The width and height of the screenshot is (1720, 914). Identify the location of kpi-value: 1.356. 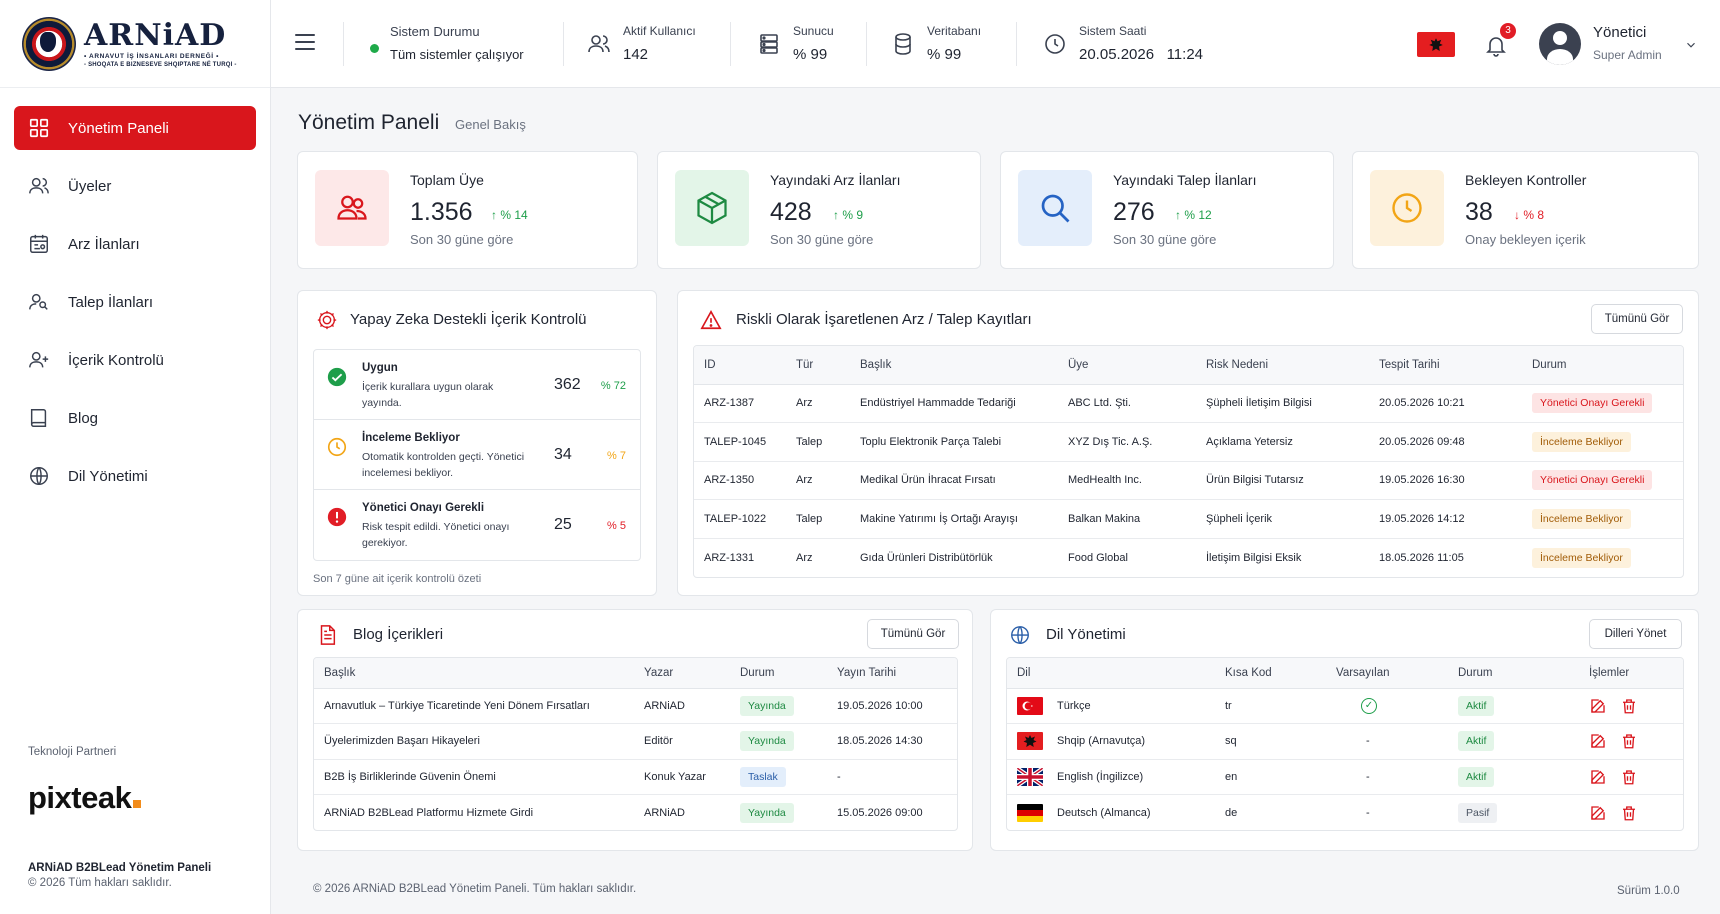
(441, 212).